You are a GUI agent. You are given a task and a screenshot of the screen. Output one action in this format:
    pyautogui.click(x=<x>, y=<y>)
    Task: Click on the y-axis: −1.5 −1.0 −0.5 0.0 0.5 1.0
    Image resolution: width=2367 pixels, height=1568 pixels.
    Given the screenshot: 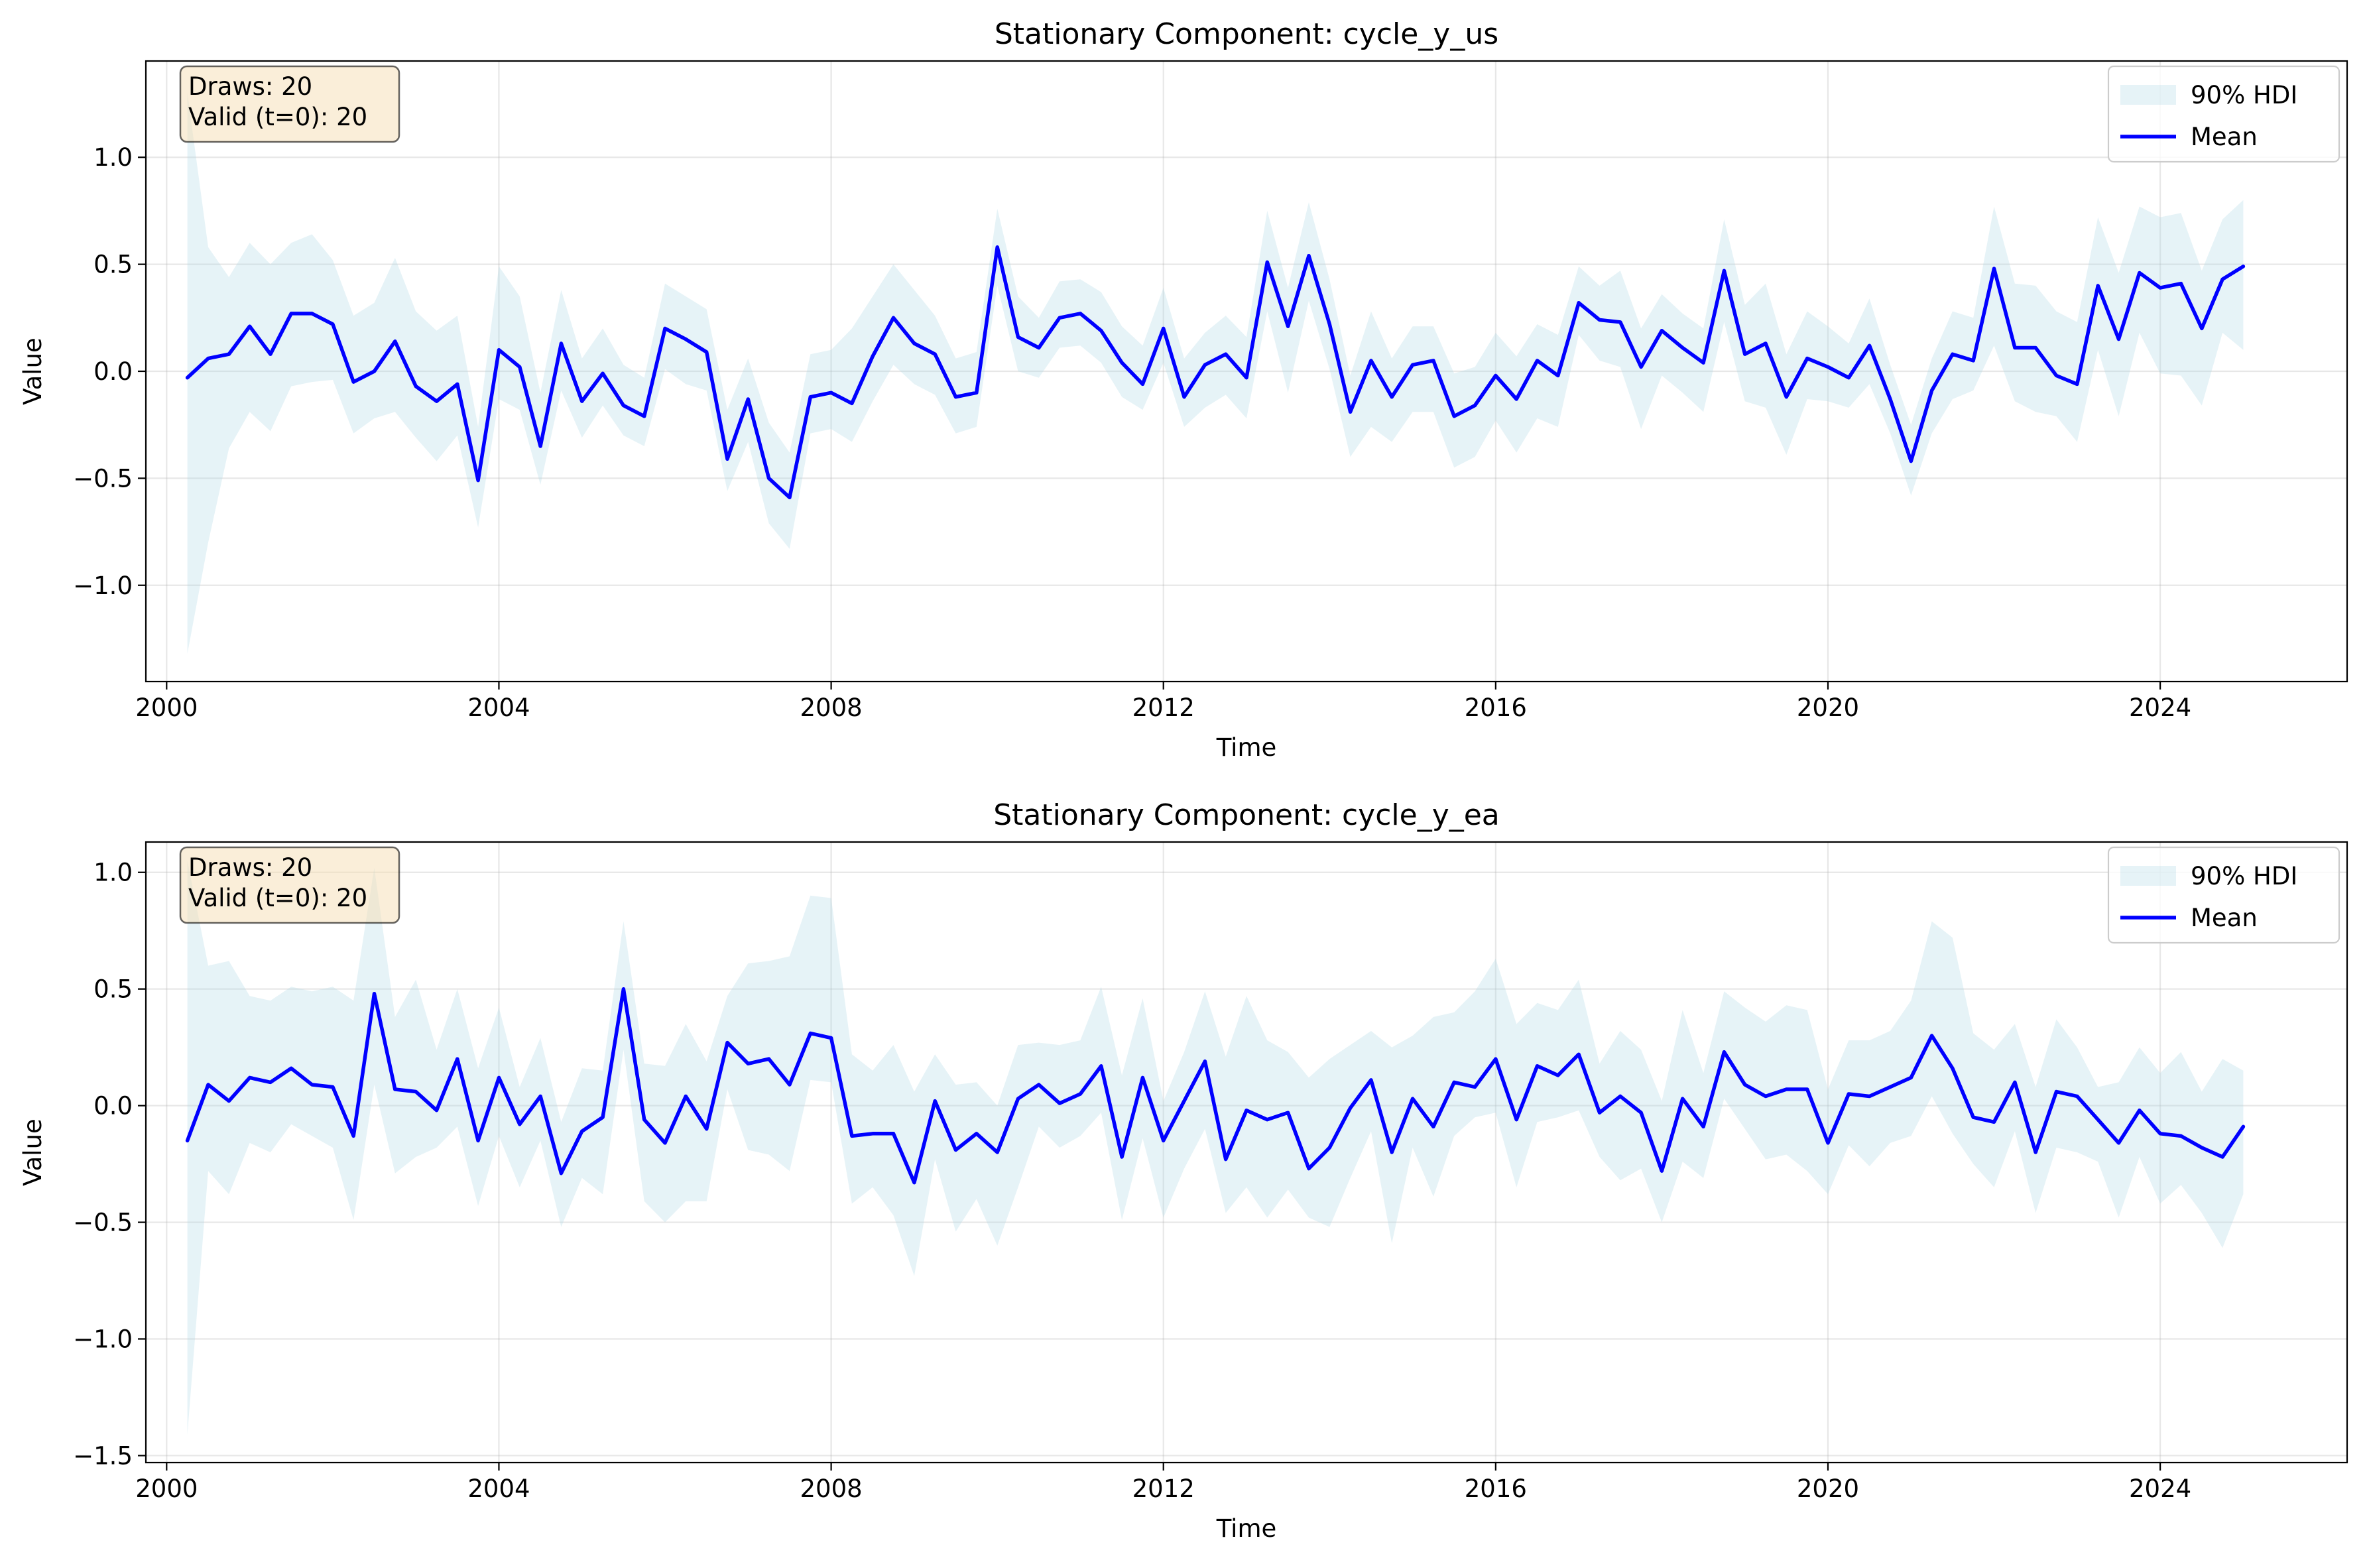 What is the action you would take?
    pyautogui.click(x=109, y=1164)
    